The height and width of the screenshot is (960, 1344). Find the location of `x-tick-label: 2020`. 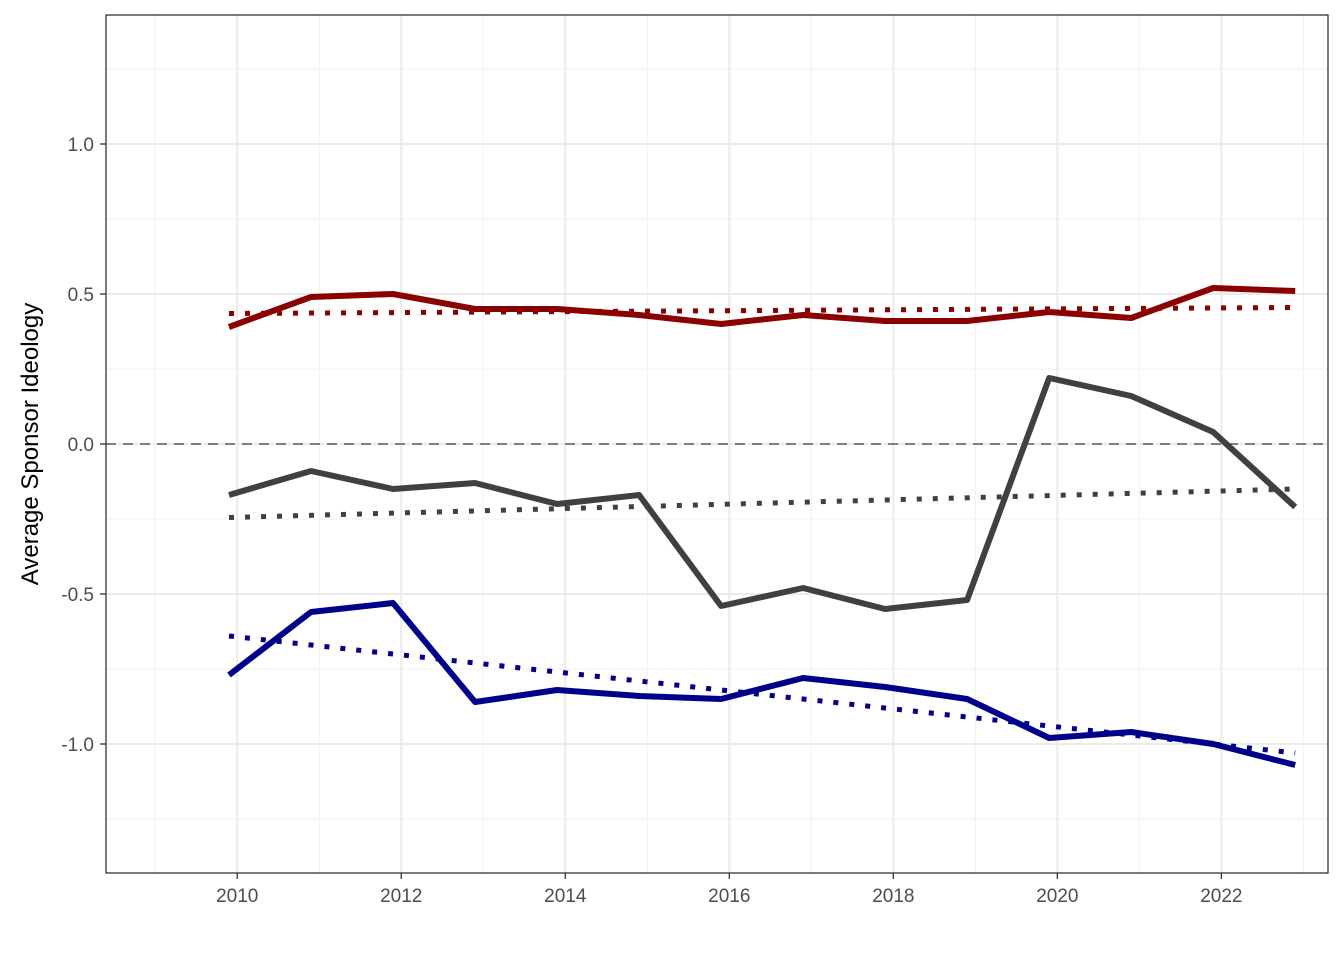

x-tick-label: 2020 is located at coordinates (1057, 896).